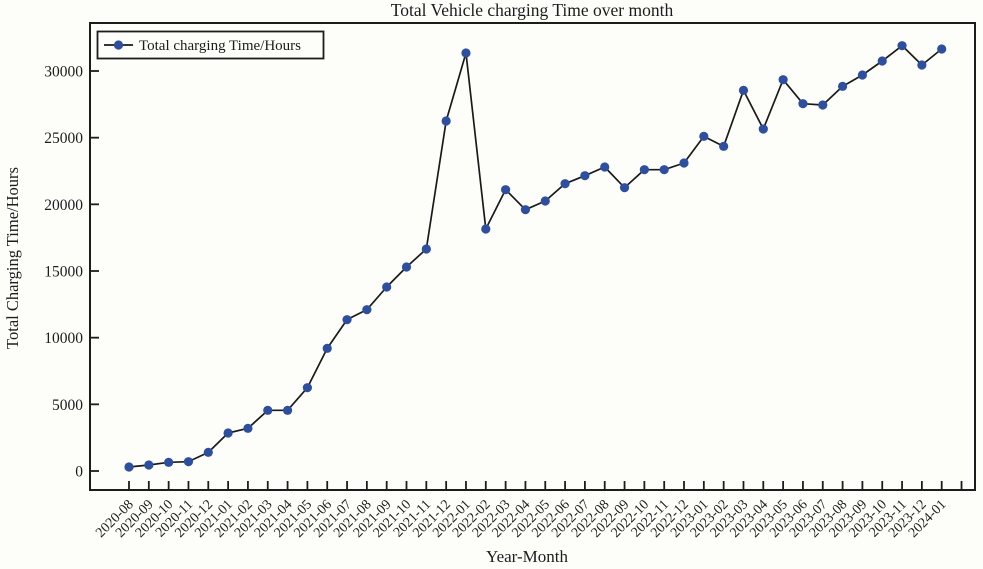  Describe the element at coordinates (67, 405) in the screenshot. I see `y-tick-label: 5000` at that location.